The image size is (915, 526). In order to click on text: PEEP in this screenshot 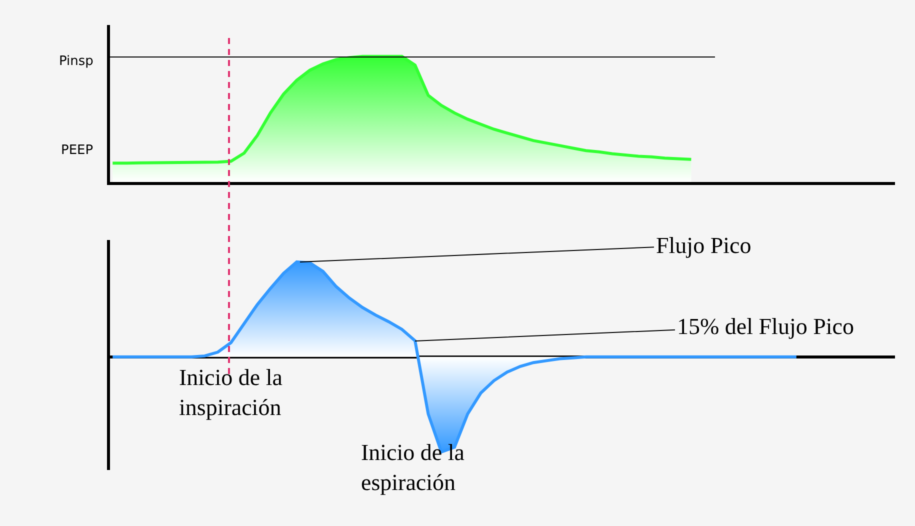, I will do `click(77, 150)`.